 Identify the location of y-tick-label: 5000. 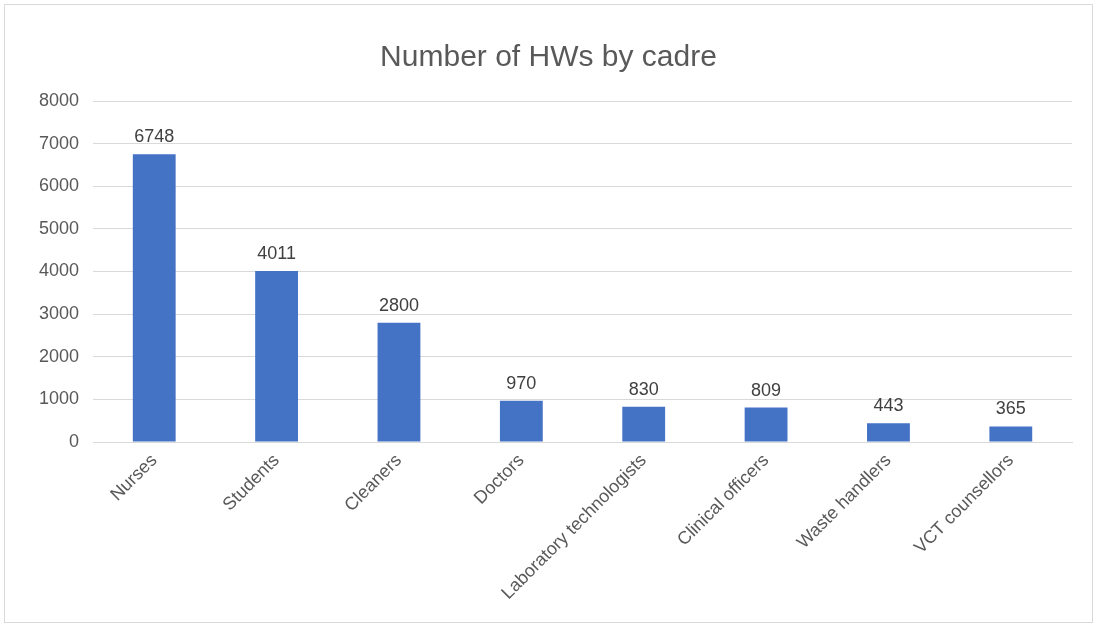
(59, 227).